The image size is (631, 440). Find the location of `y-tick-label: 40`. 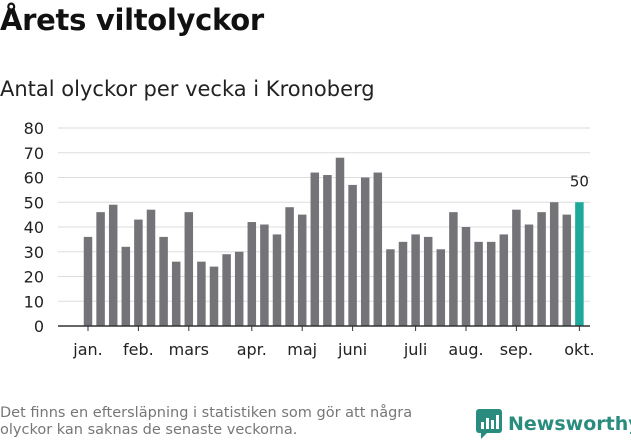

y-tick-label: 40 is located at coordinates (34, 227).